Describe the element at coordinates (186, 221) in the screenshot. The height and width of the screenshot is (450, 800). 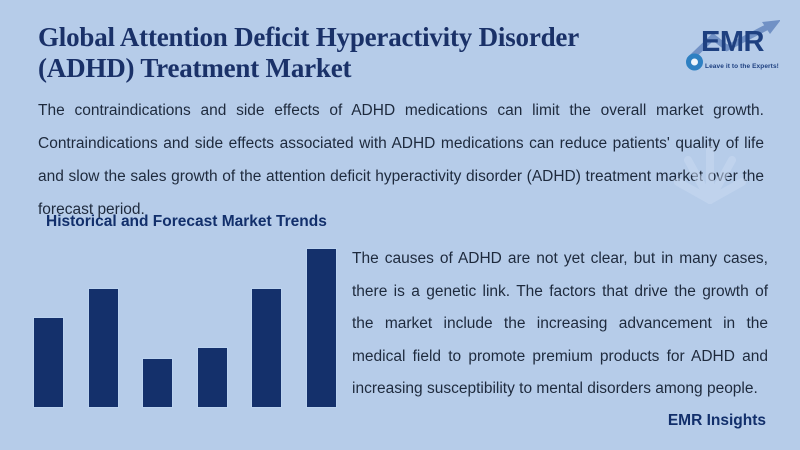
I see `section-heading: Historical and Forecast Market Trends` at that location.